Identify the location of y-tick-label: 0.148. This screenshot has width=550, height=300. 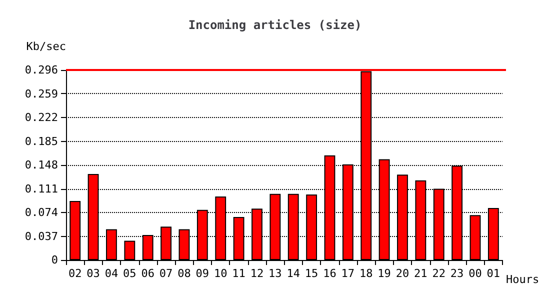
(41, 165).